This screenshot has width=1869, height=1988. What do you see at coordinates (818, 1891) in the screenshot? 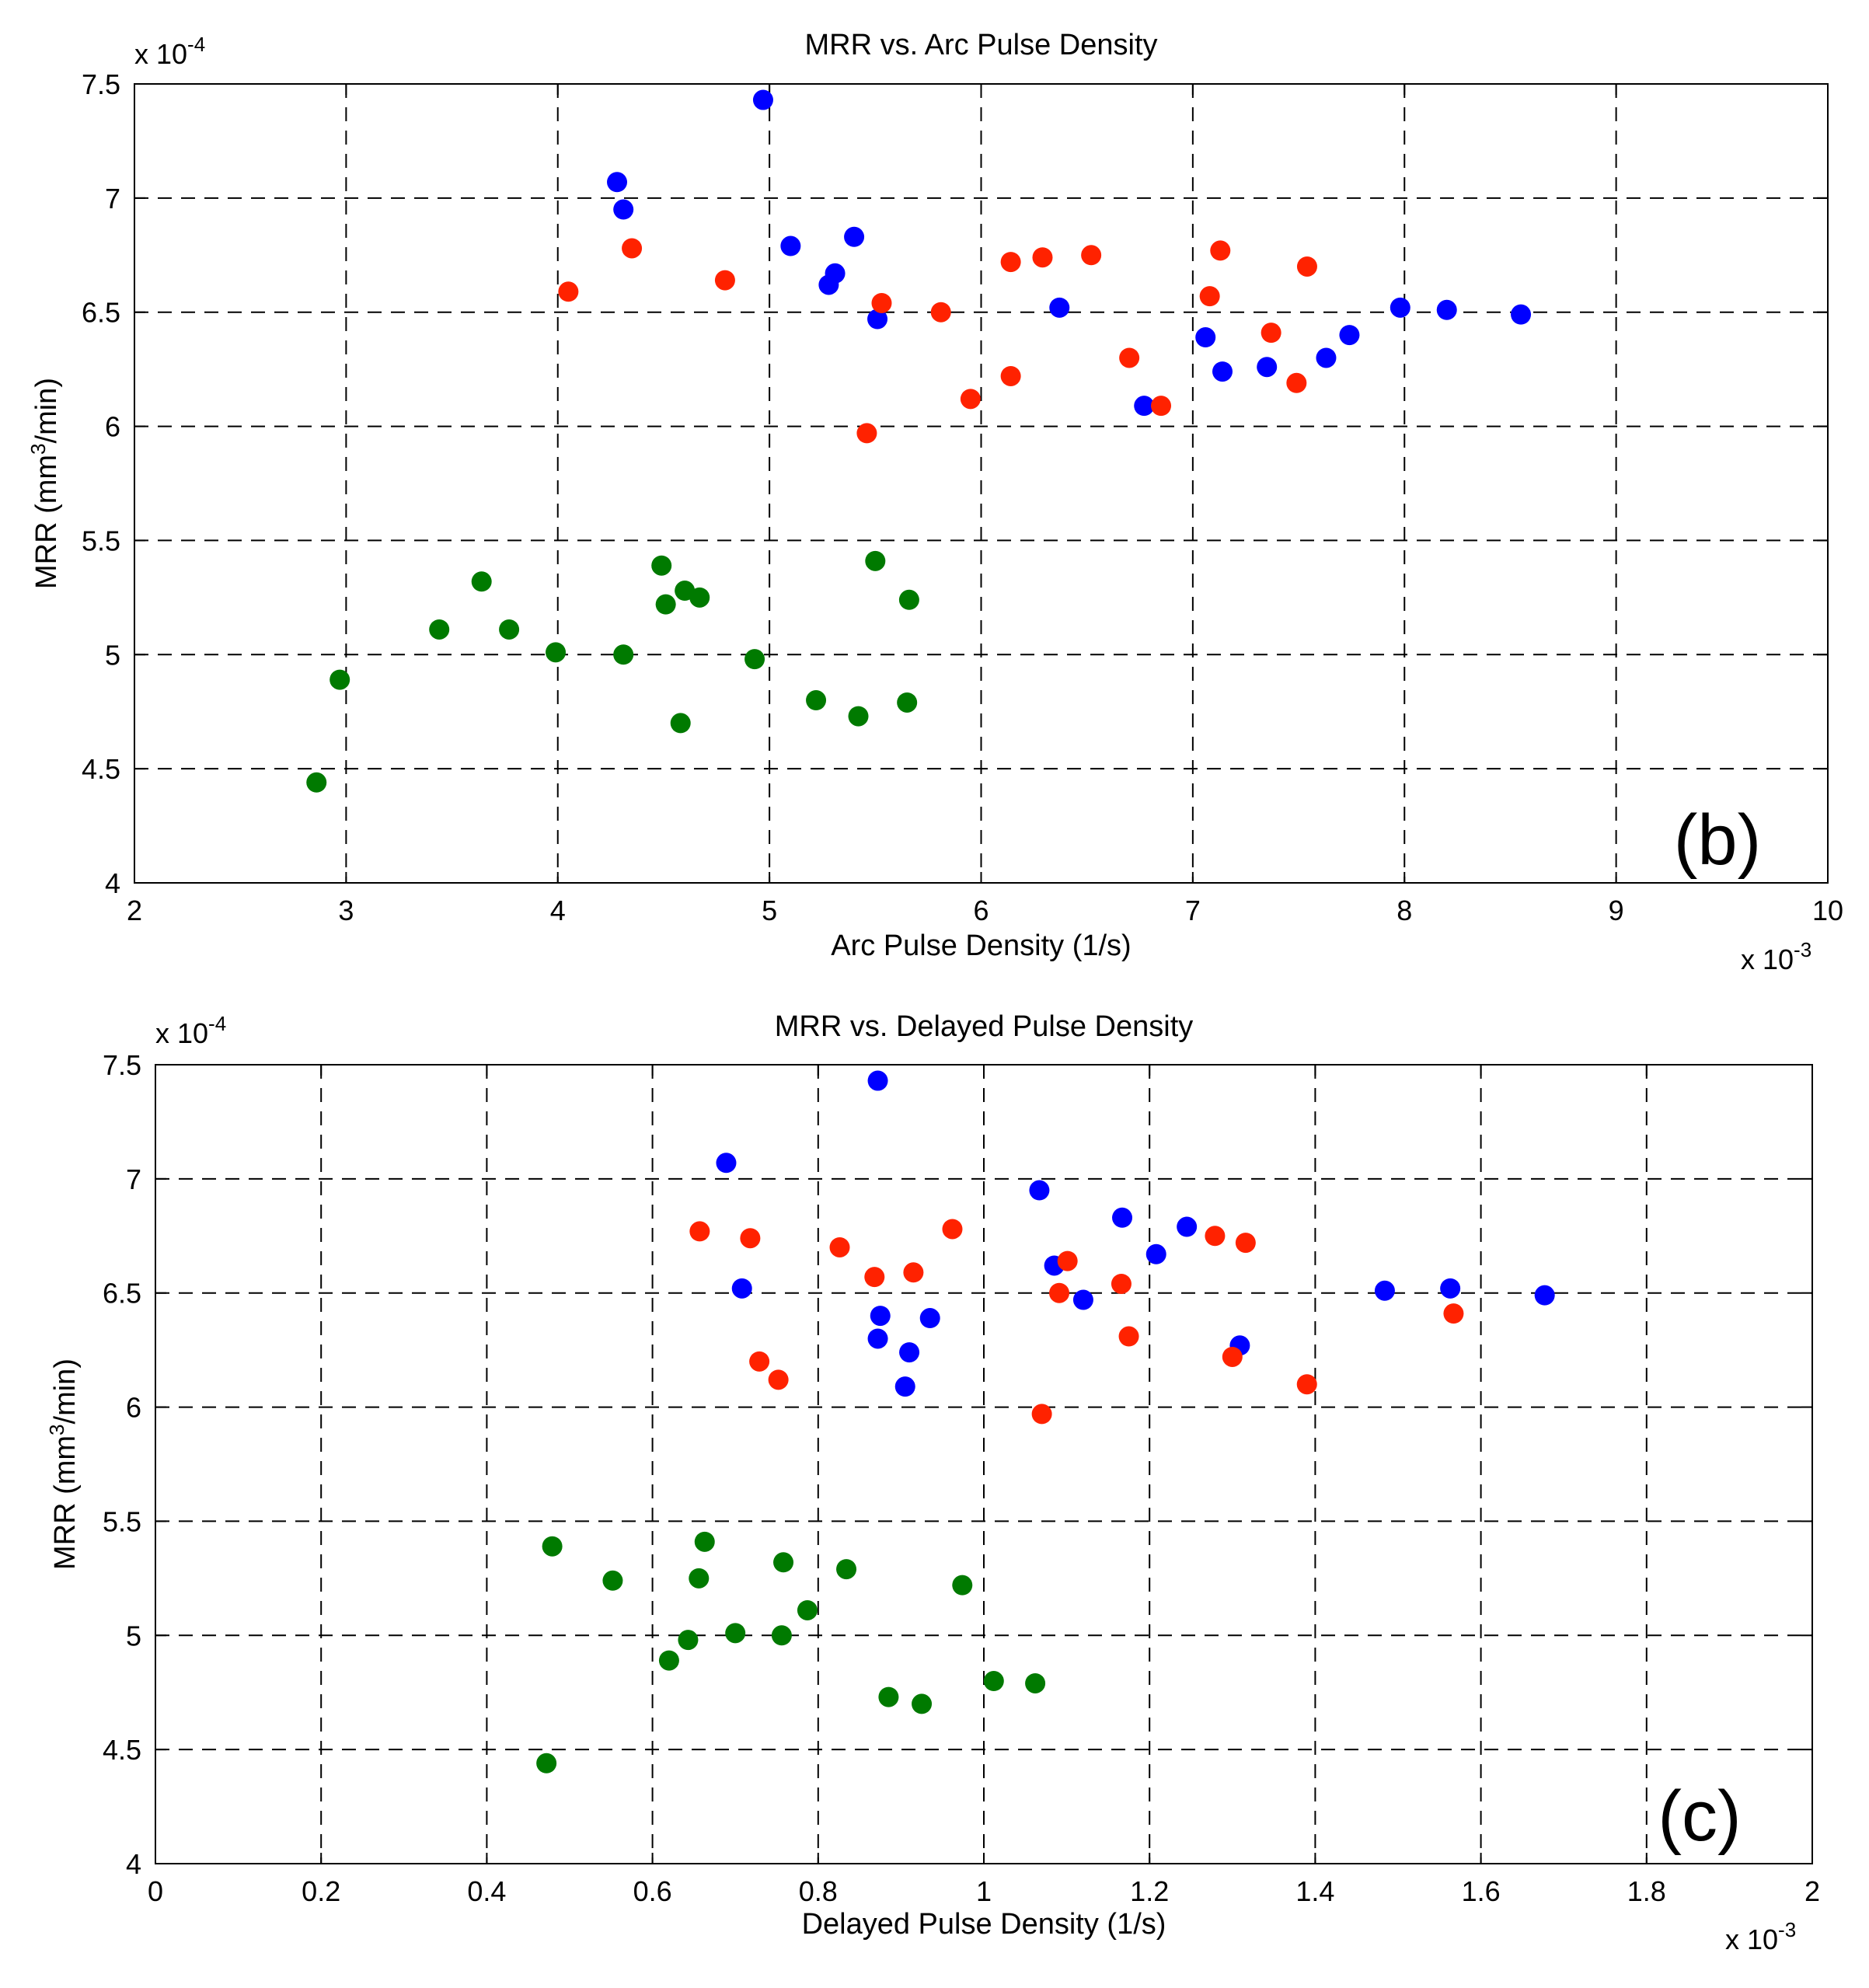
I see `x-tick-label: 0.8` at bounding box center [818, 1891].